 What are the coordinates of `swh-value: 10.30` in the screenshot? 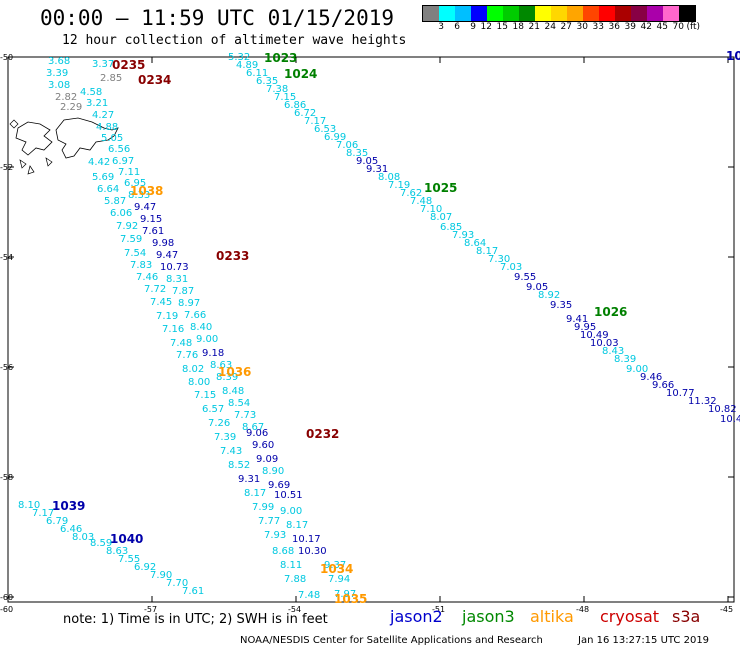 It's located at (312, 551).